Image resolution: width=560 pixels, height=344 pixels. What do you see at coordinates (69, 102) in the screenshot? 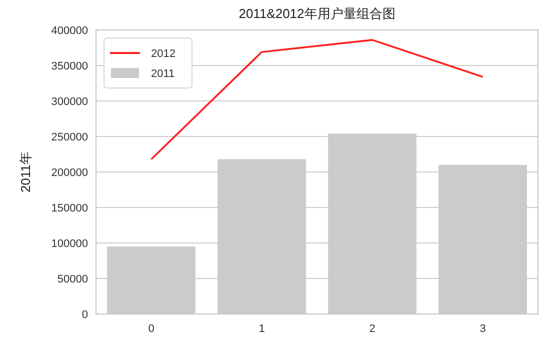
I see `y-tick-label: 300000` at bounding box center [69, 102].